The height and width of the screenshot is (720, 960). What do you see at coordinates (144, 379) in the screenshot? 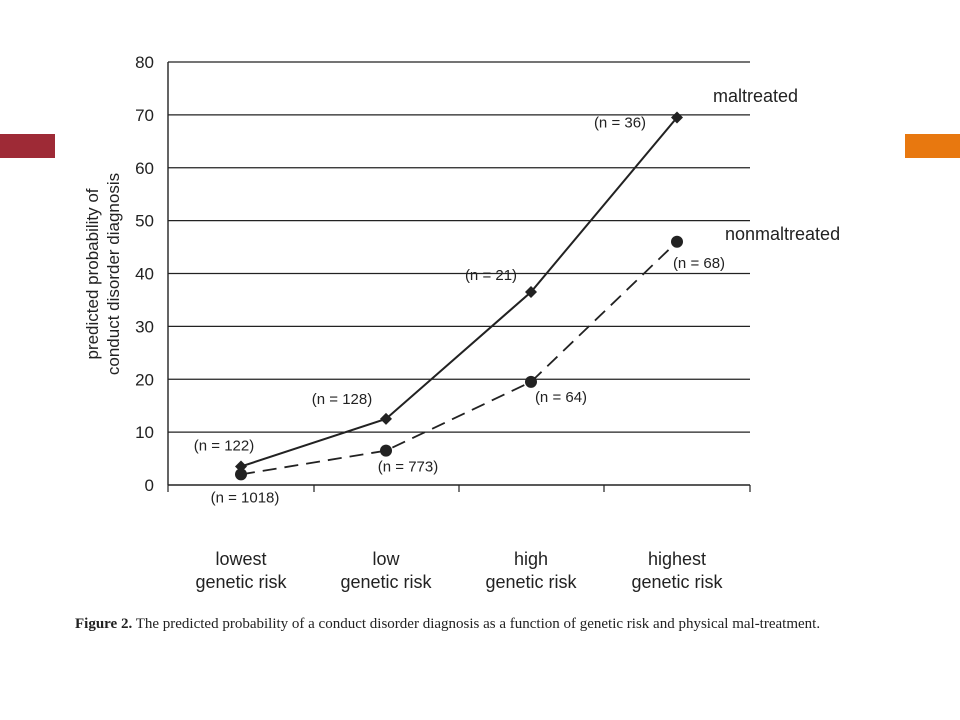
I see `y-tick-label: 20` at bounding box center [144, 379].